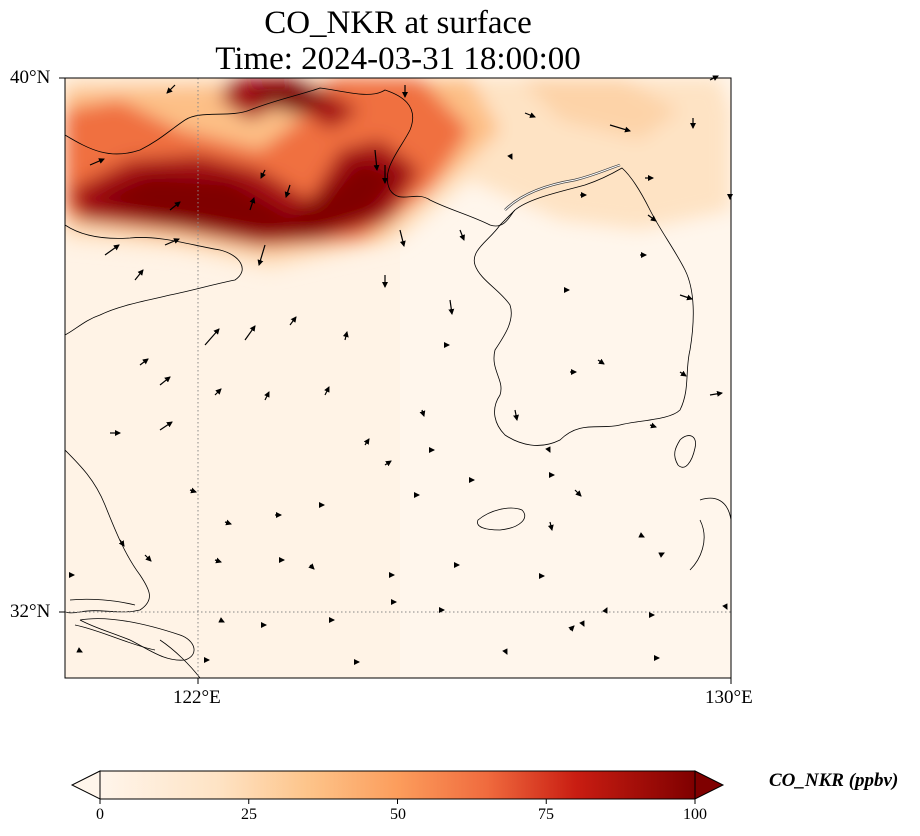 Image resolution: width=920 pixels, height=836 pixels. I want to click on colorbar-extend-low, so click(85, 785).